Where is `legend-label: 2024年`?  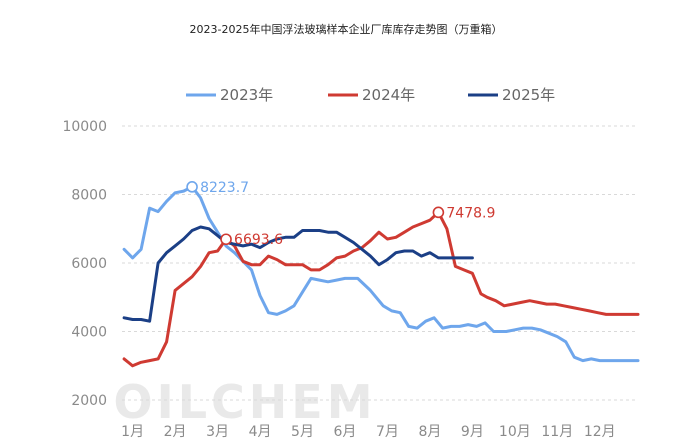
legend-label: 2024年 is located at coordinates (388, 95).